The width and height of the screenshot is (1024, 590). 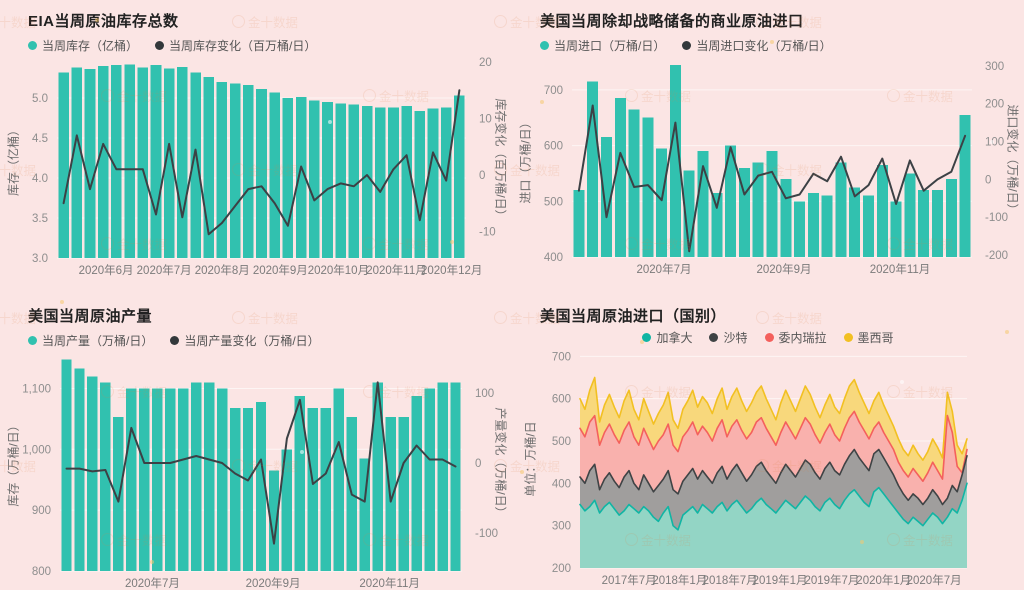 I want to click on x-axis-tick: 2020年9月, so click(x=273, y=583).